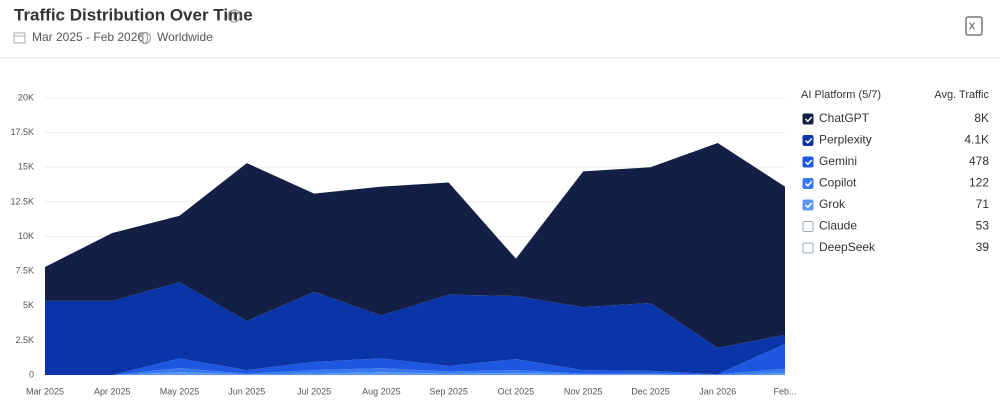 This screenshot has height=406, width=1000. I want to click on x-tick-label: Mar 2025, so click(45, 391).